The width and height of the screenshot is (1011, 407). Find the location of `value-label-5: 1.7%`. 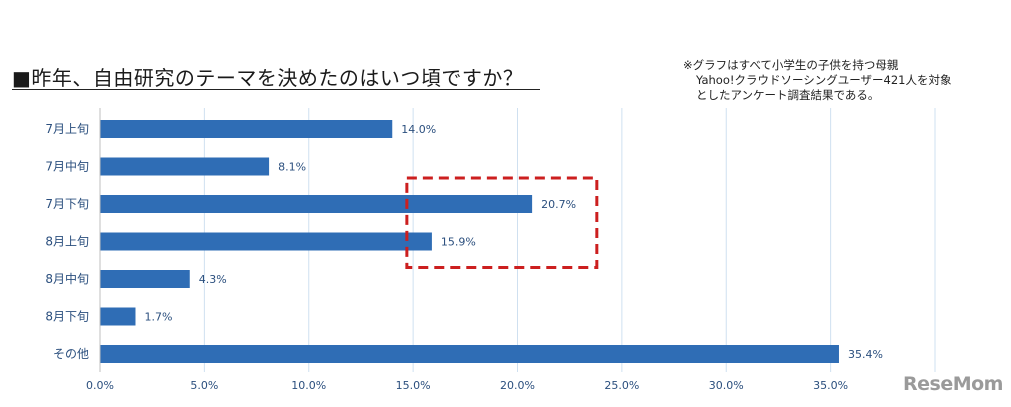

value-label-5: 1.7% is located at coordinates (158, 317).